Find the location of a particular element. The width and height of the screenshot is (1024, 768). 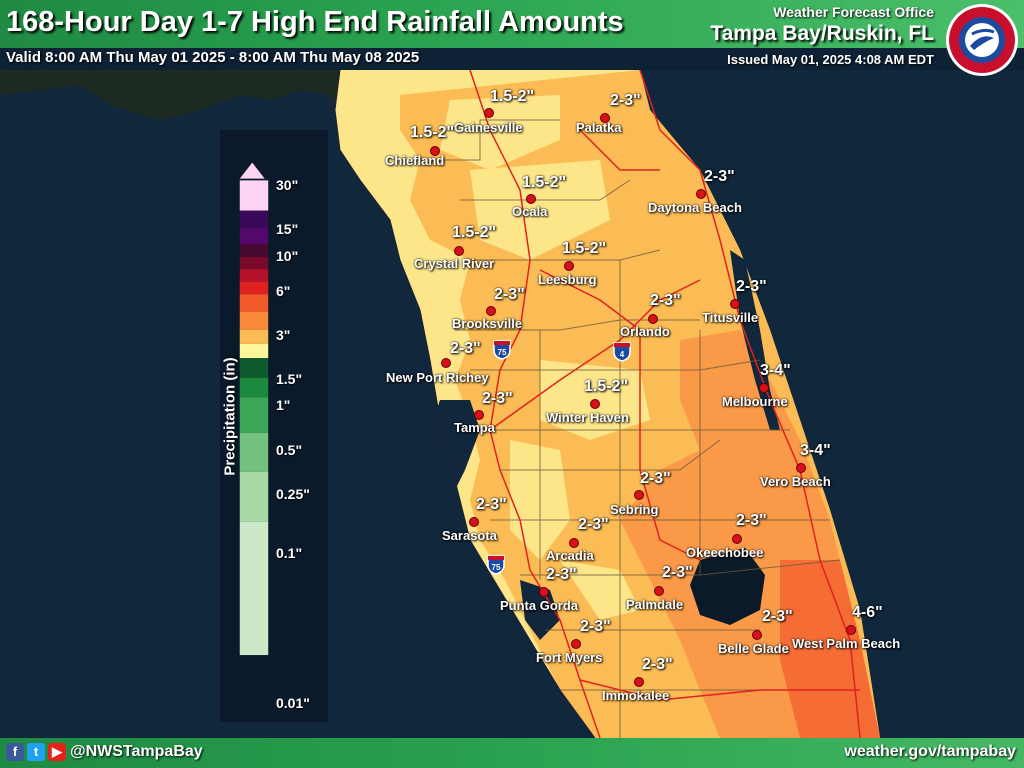

city-name: Melbourne is located at coordinates (755, 401).